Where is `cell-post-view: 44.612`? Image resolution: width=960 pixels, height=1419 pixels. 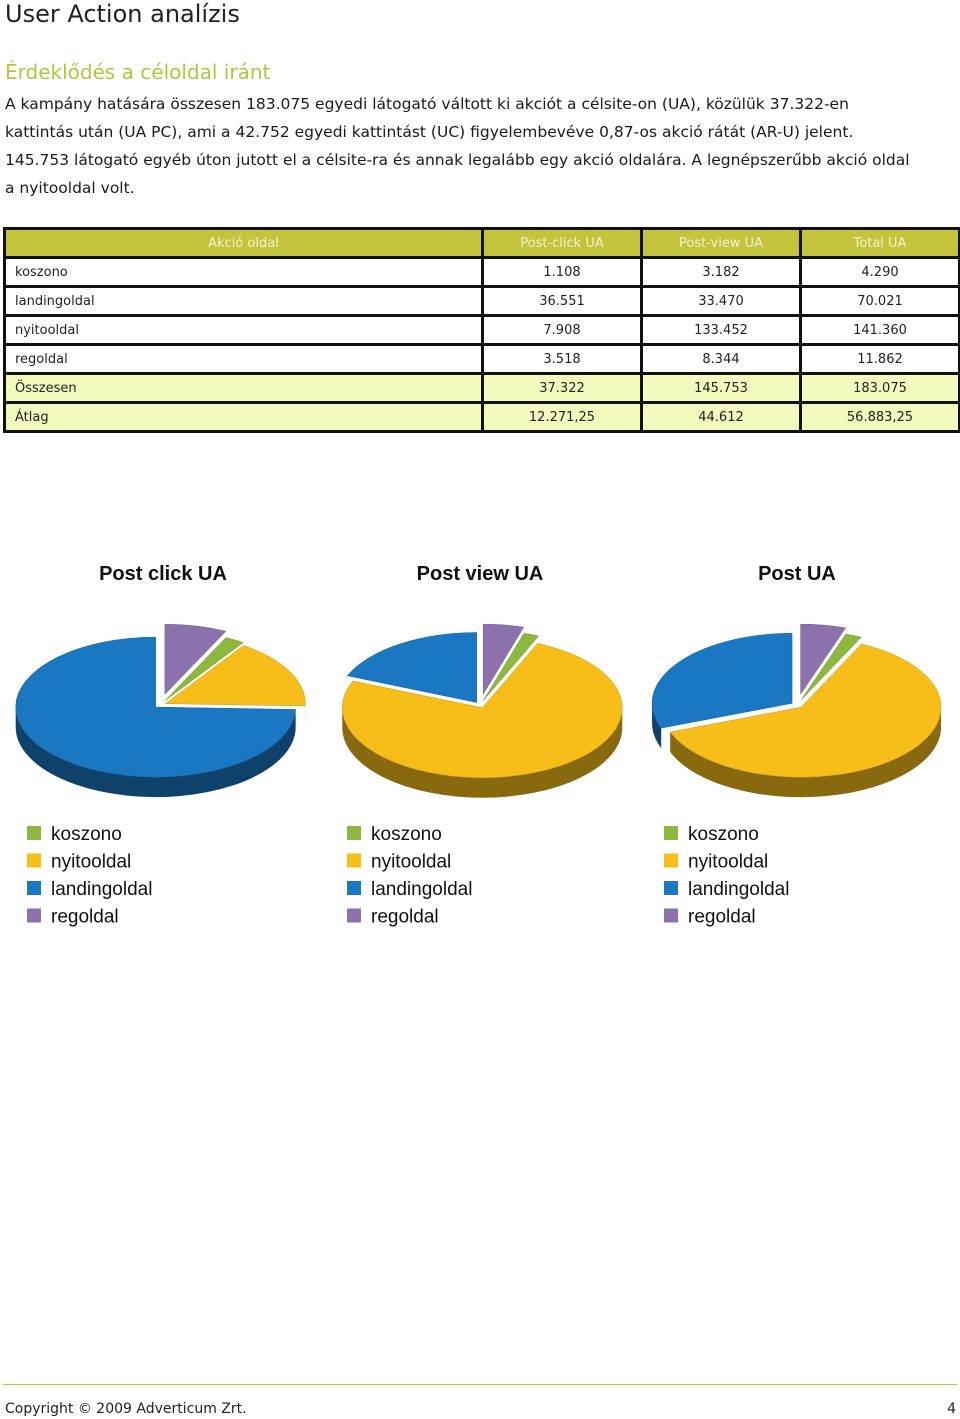
cell-post-view: 44.612 is located at coordinates (721, 417).